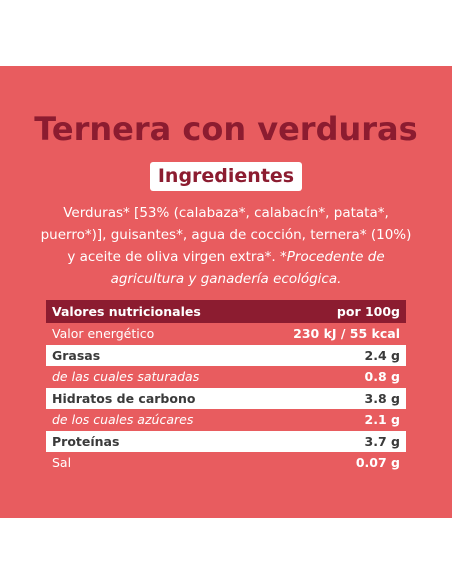 The width and height of the screenshot is (452, 584). What do you see at coordinates (126, 311) in the screenshot?
I see `nutrition-header-label: Valores nutricionales` at bounding box center [126, 311].